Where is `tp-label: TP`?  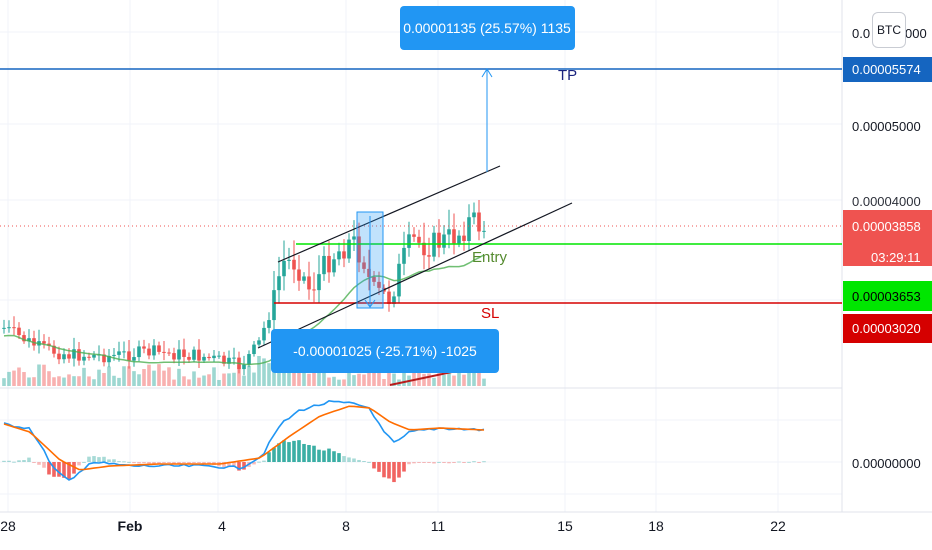
tp-label: TP is located at coordinates (567, 75).